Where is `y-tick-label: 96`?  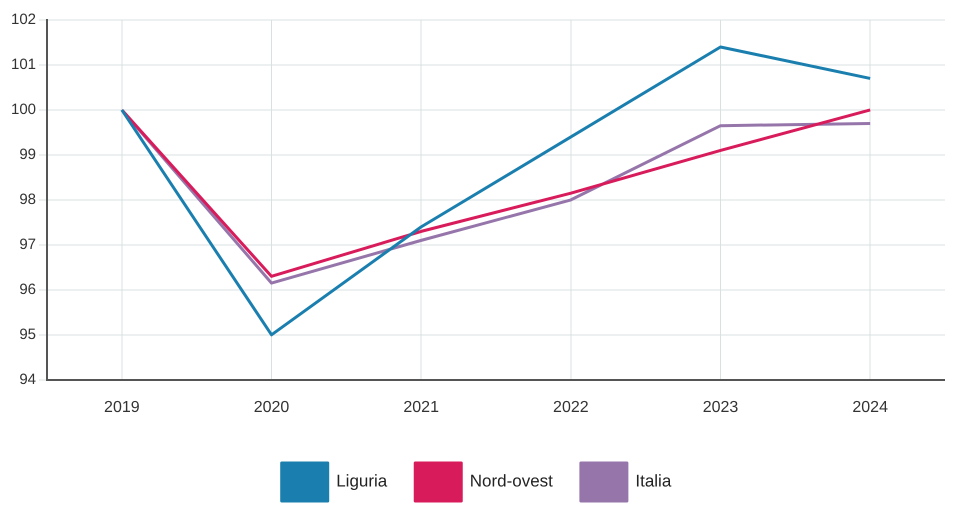
y-tick-label: 96 is located at coordinates (27, 289).